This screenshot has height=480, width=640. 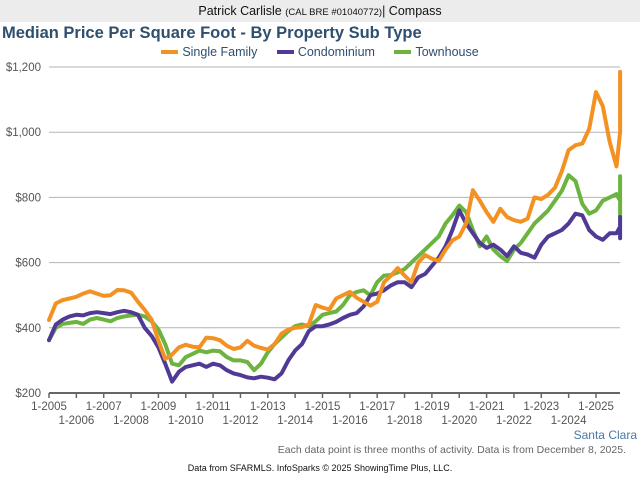 What do you see at coordinates (213, 407) in the screenshot?
I see `x-tick-label: 1-2011` at bounding box center [213, 407].